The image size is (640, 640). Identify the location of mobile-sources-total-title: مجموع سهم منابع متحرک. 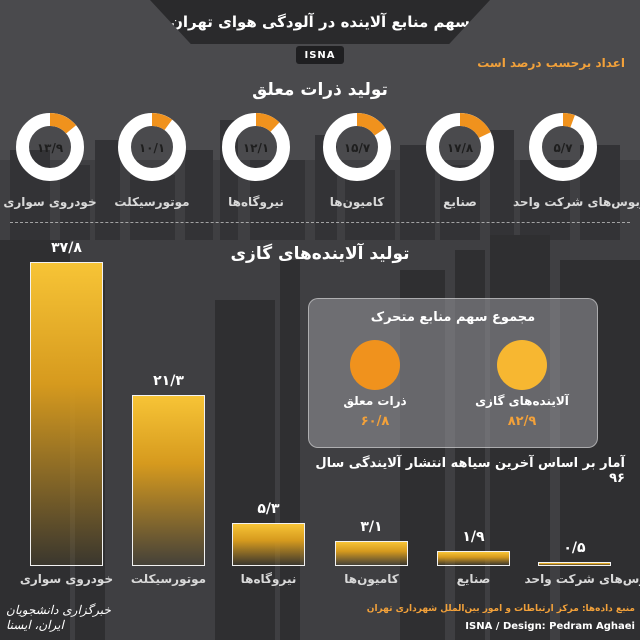
(453, 317).